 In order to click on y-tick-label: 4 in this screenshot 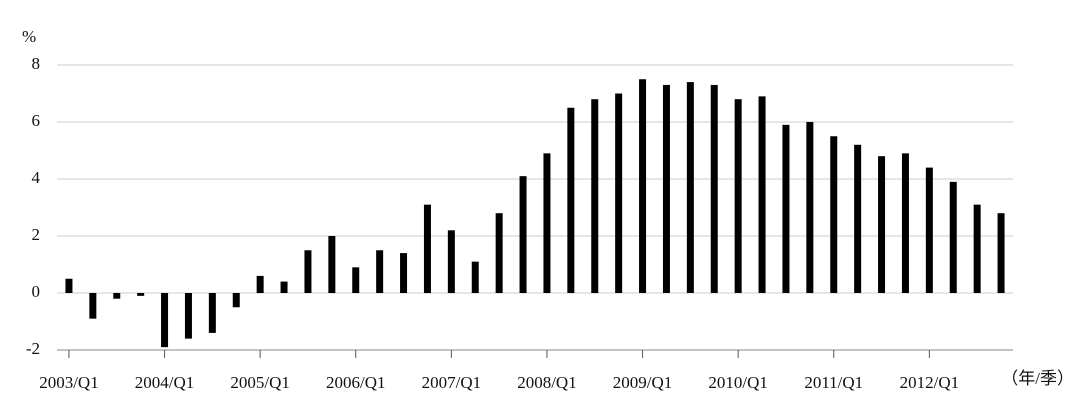, I will do `click(36, 177)`.